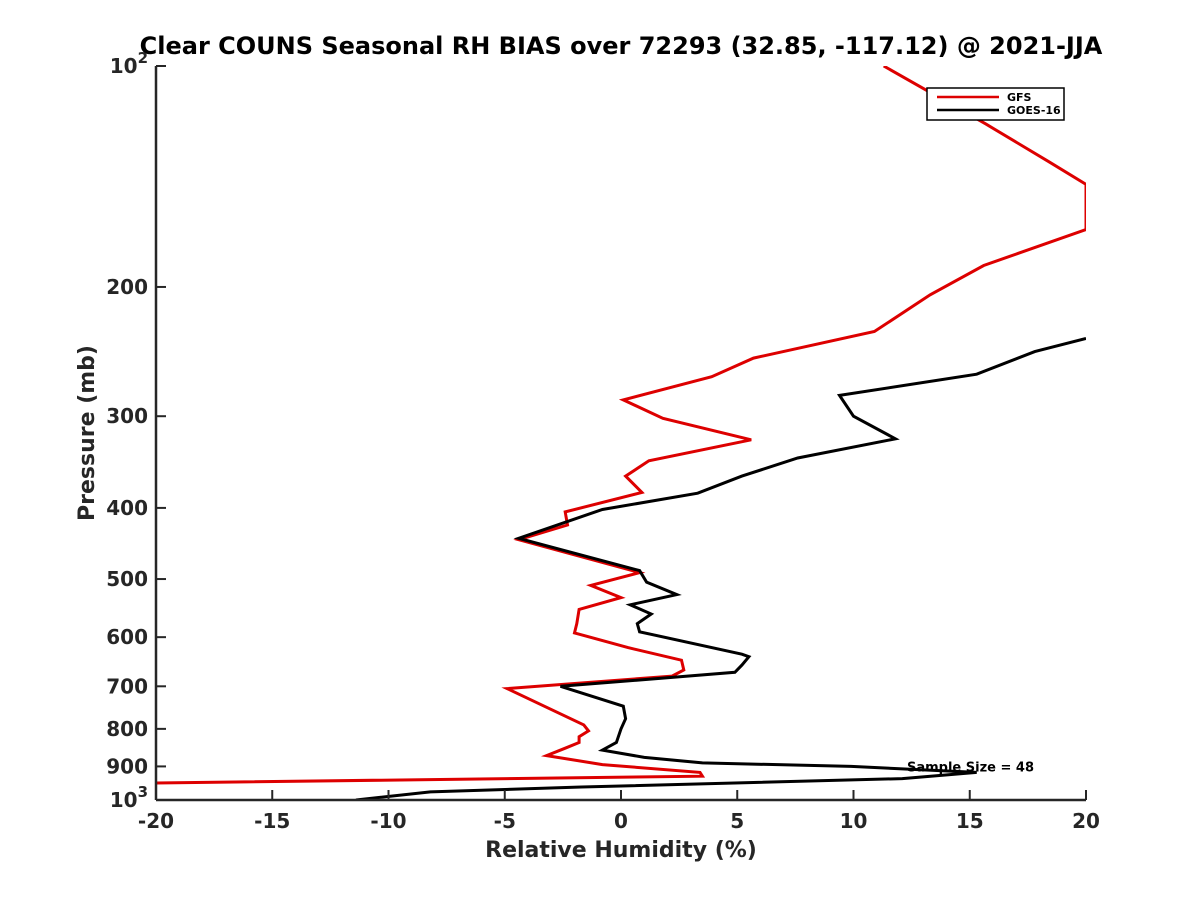 Image resolution: width=1200 pixels, height=900 pixels. Describe the element at coordinates (127, 637) in the screenshot. I see `y-tick-label: 600` at that location.